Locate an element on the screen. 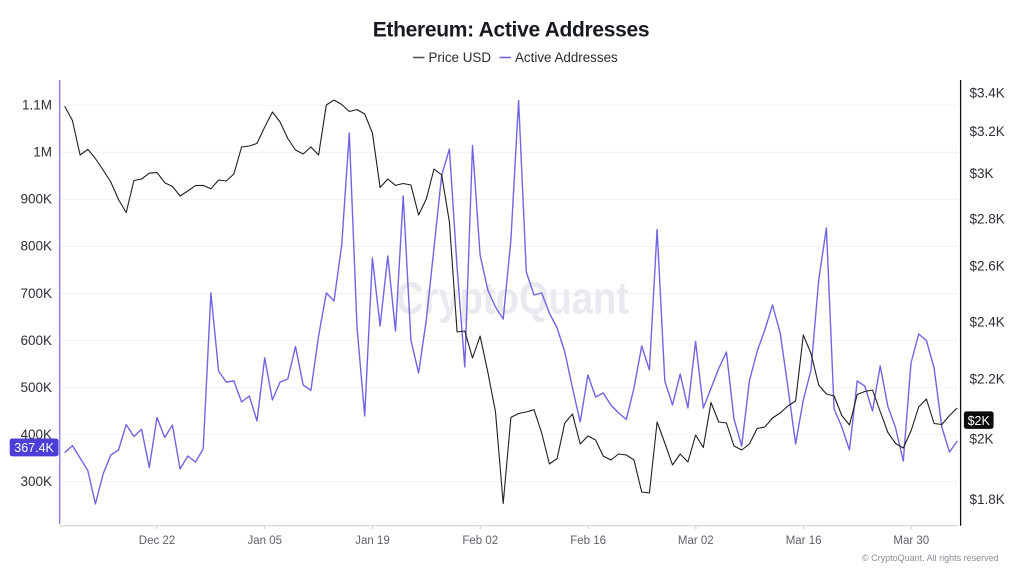  svg-text: Jan 05 is located at coordinates (265, 541).